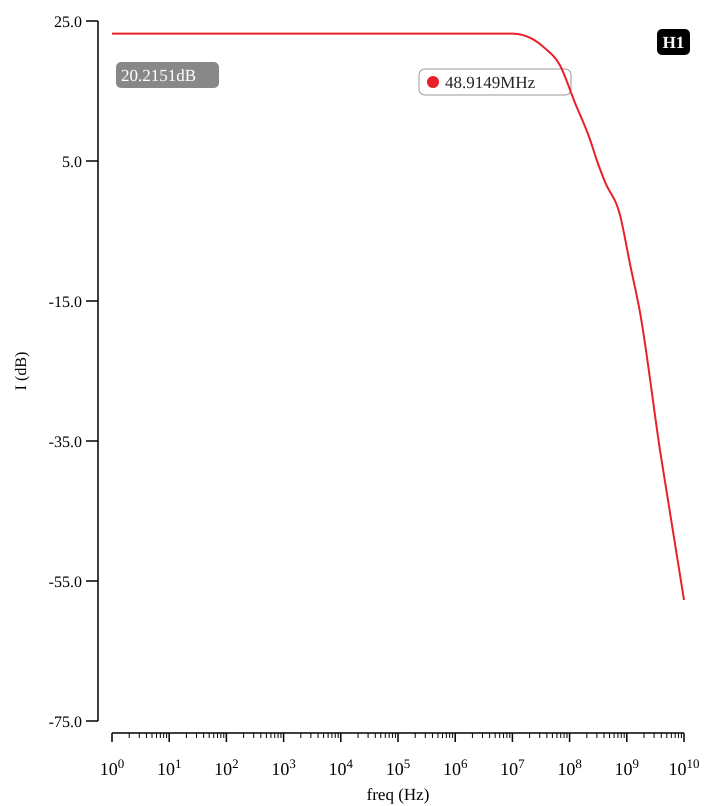 The image size is (708, 806). I want to click on x-axis-title: freq (Hz), so click(398, 794).